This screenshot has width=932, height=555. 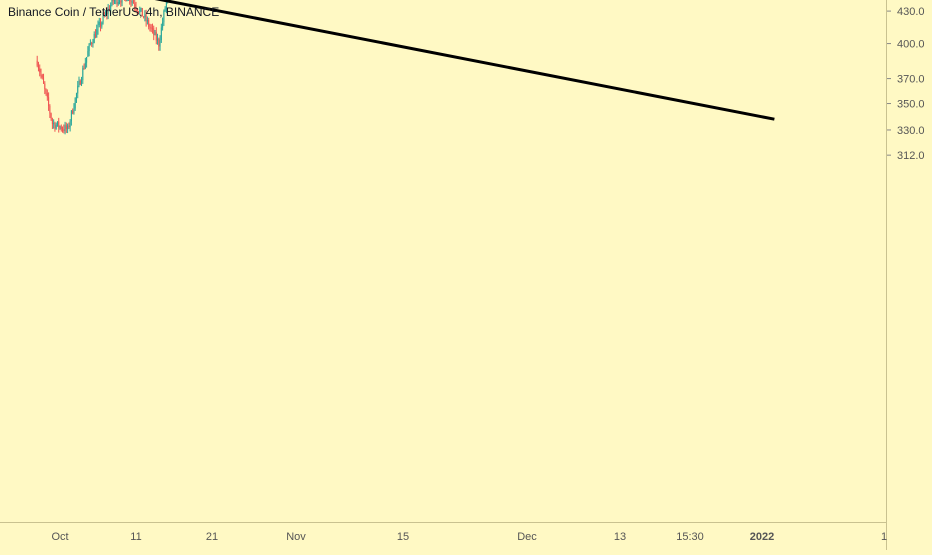 What do you see at coordinates (911, 12) in the screenshot?
I see `y-tick-label: 430.0` at bounding box center [911, 12].